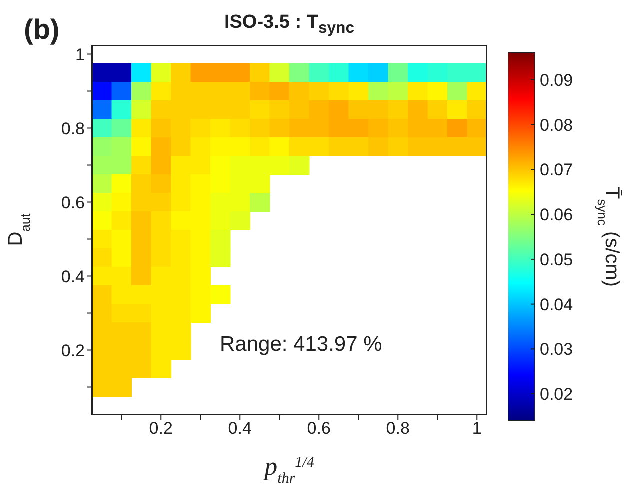  What do you see at coordinates (240, 428) in the screenshot?
I see `x-tick-label: 0.4` at bounding box center [240, 428].